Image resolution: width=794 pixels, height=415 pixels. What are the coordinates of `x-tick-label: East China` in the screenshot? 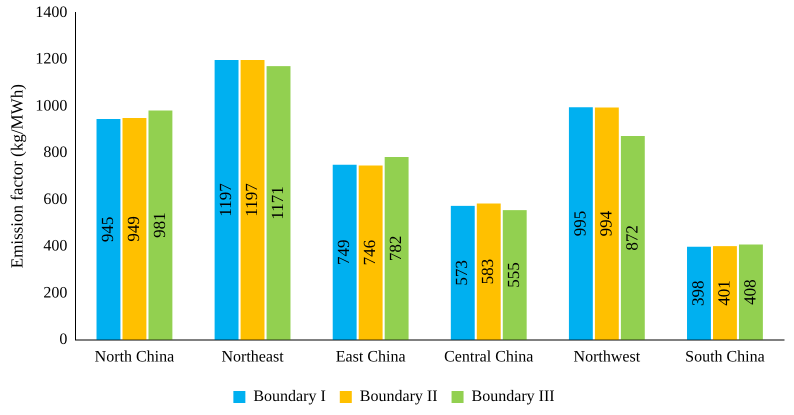 It's located at (371, 357).